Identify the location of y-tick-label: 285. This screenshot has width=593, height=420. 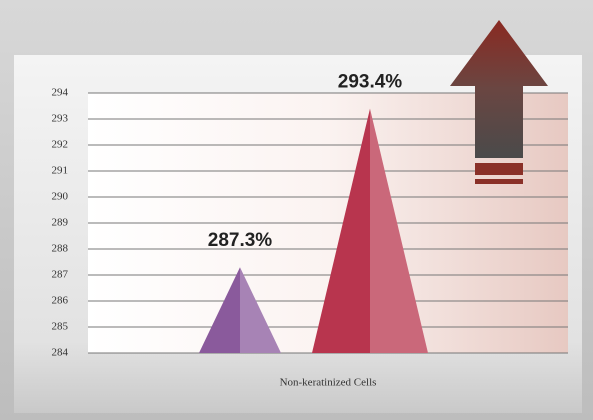
(60, 327).